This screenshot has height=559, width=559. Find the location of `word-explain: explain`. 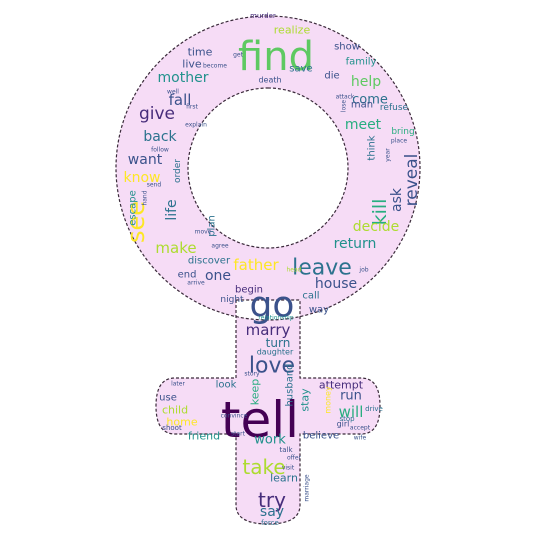

word-explain: explain is located at coordinates (196, 125).